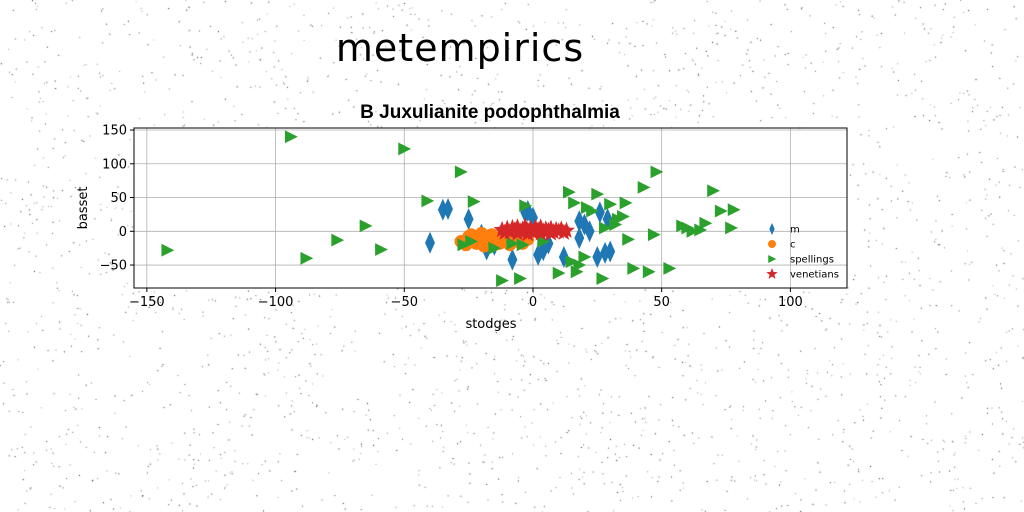  I want to click on y-tick-label: −50, so click(113, 266).